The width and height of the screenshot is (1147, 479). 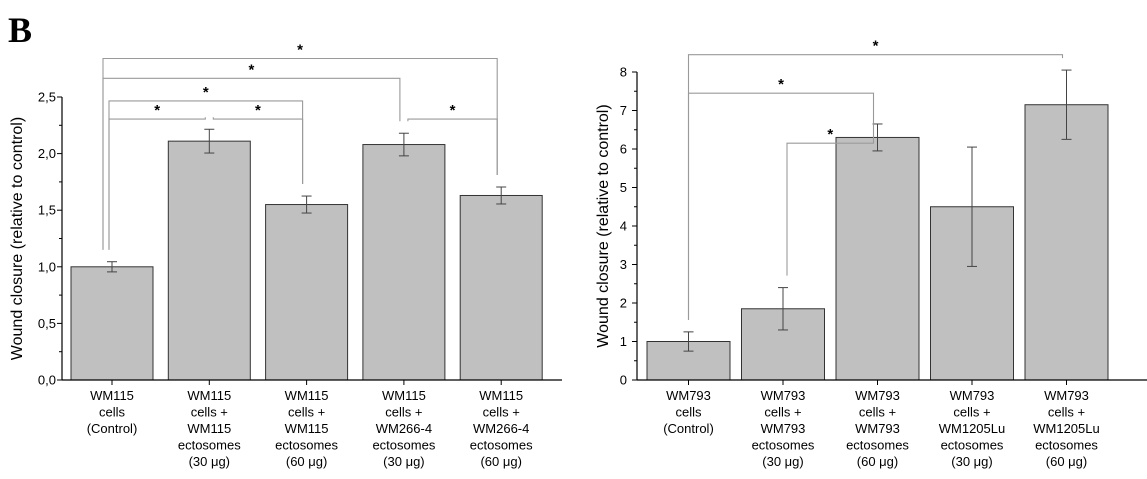 I want to click on y-tick-label: 0, so click(x=623, y=380).